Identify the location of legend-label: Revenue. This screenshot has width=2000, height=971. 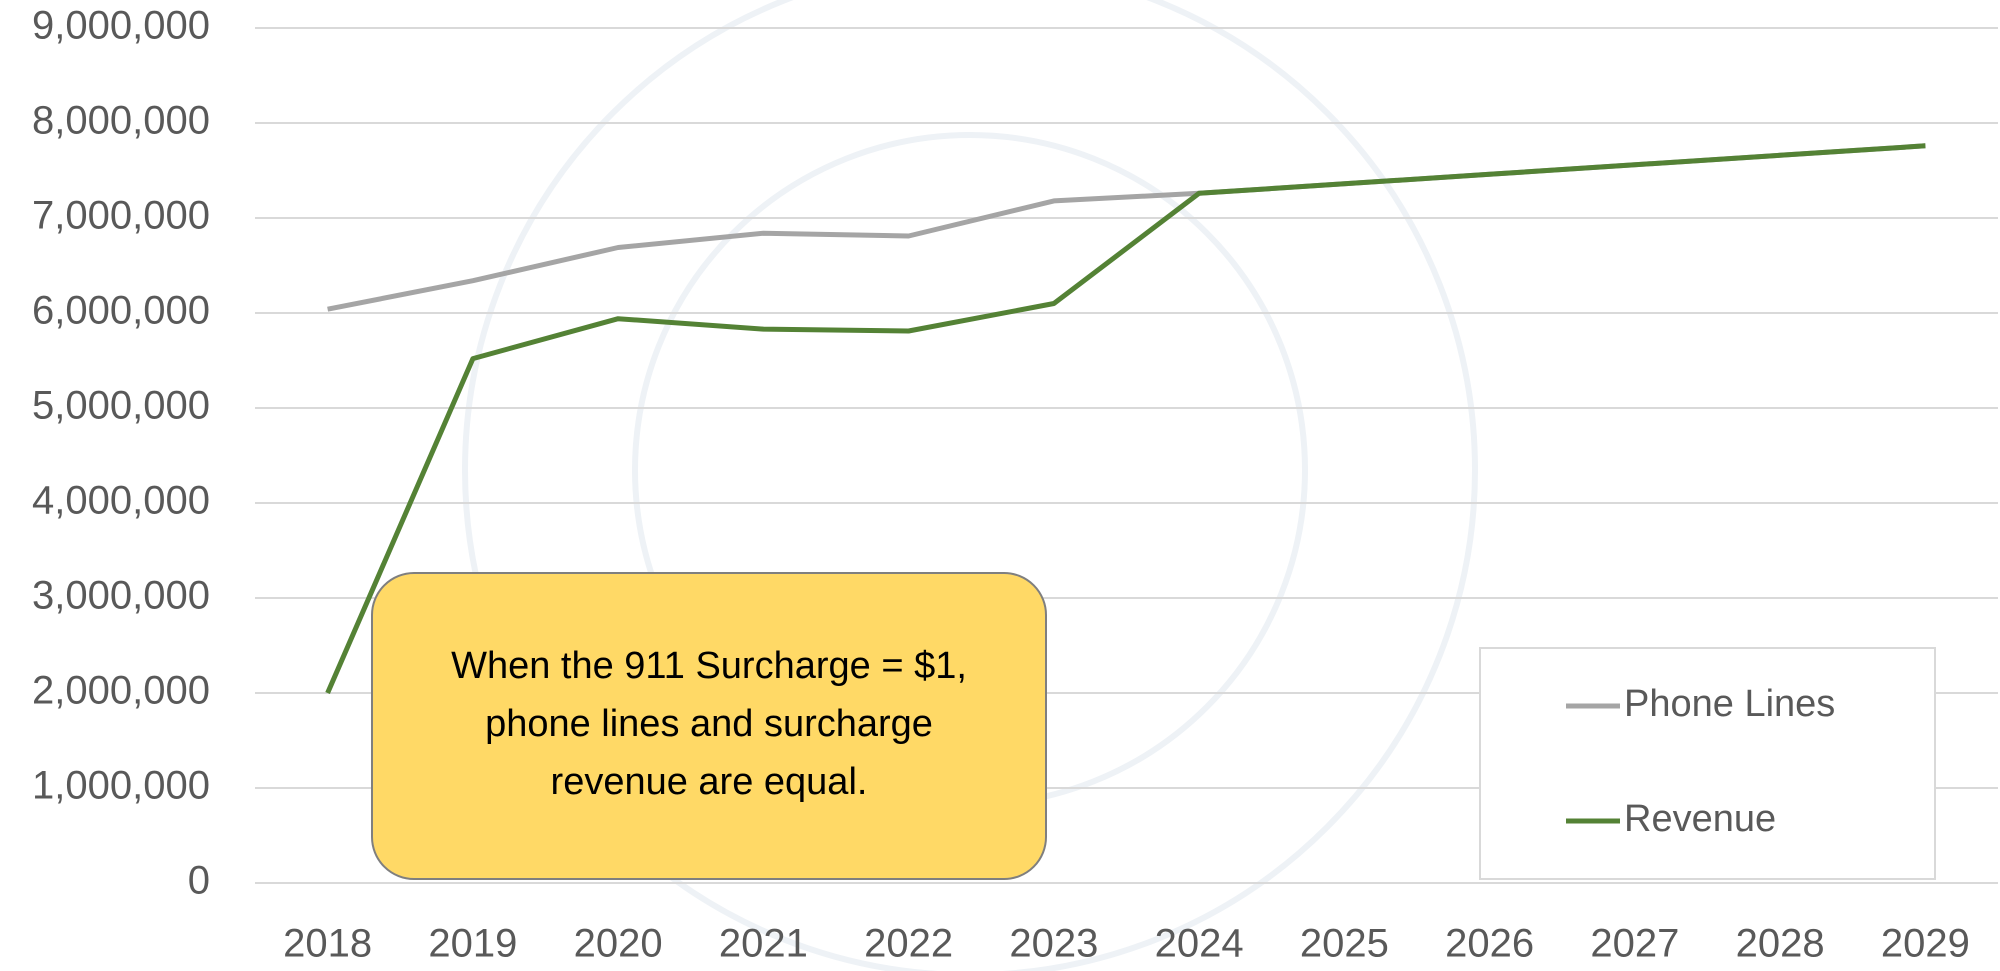
(1700, 819).